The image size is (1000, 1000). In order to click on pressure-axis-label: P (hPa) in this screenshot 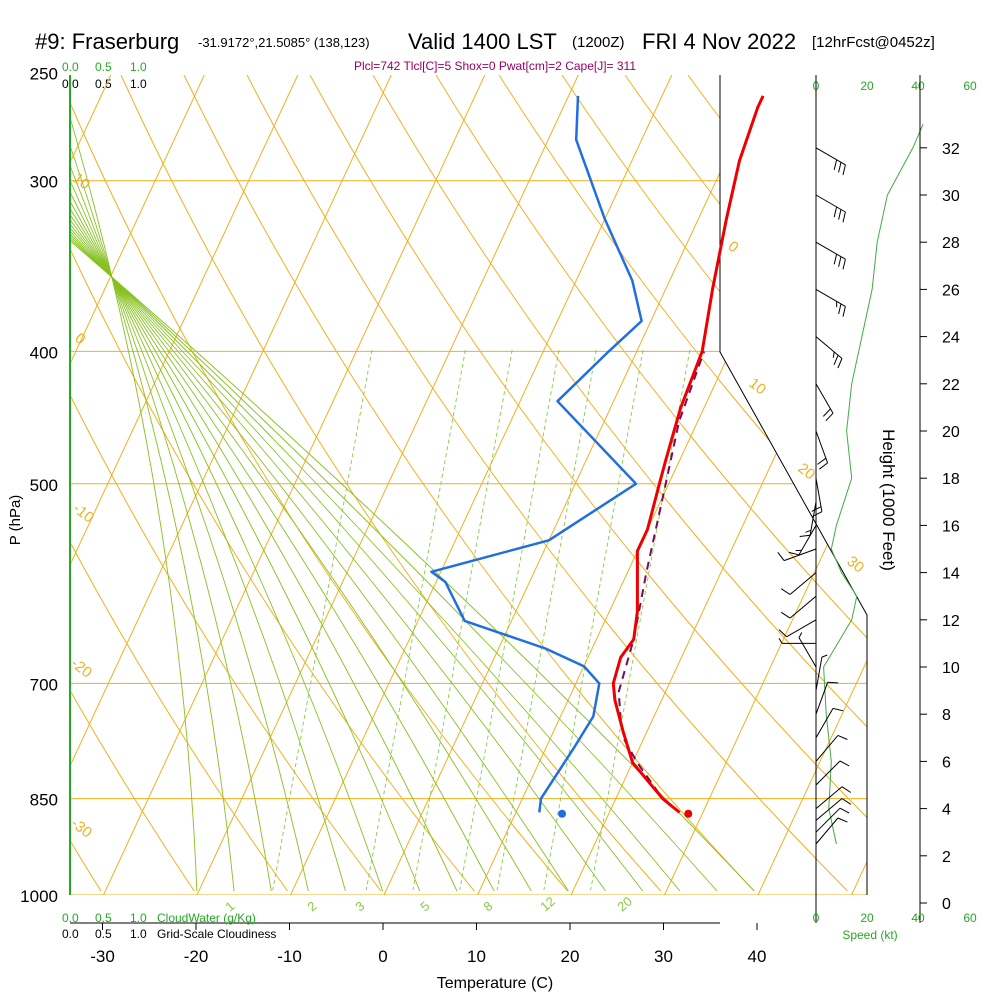, I will do `click(15, 520)`.